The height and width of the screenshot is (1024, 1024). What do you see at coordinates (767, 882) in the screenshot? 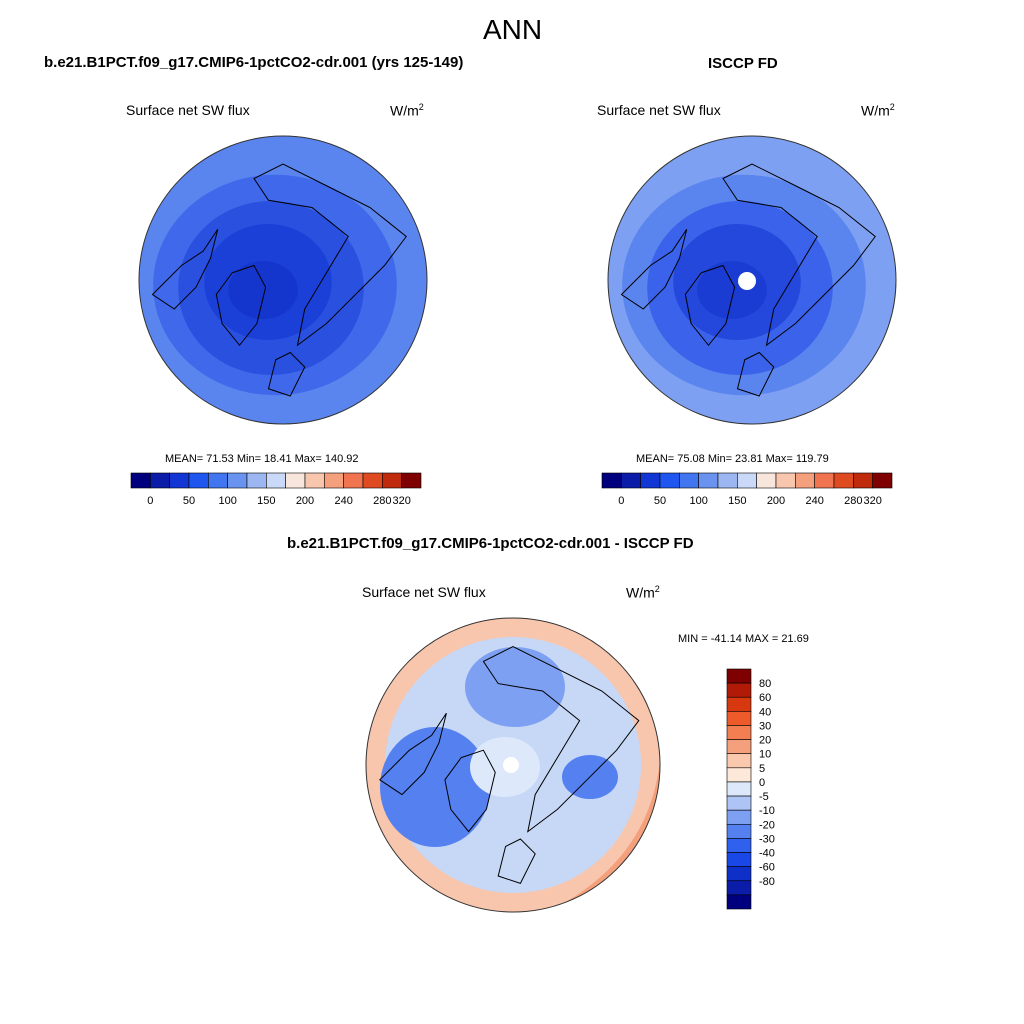
I see `colorbar-diff-tick-label: -80` at bounding box center [767, 882].